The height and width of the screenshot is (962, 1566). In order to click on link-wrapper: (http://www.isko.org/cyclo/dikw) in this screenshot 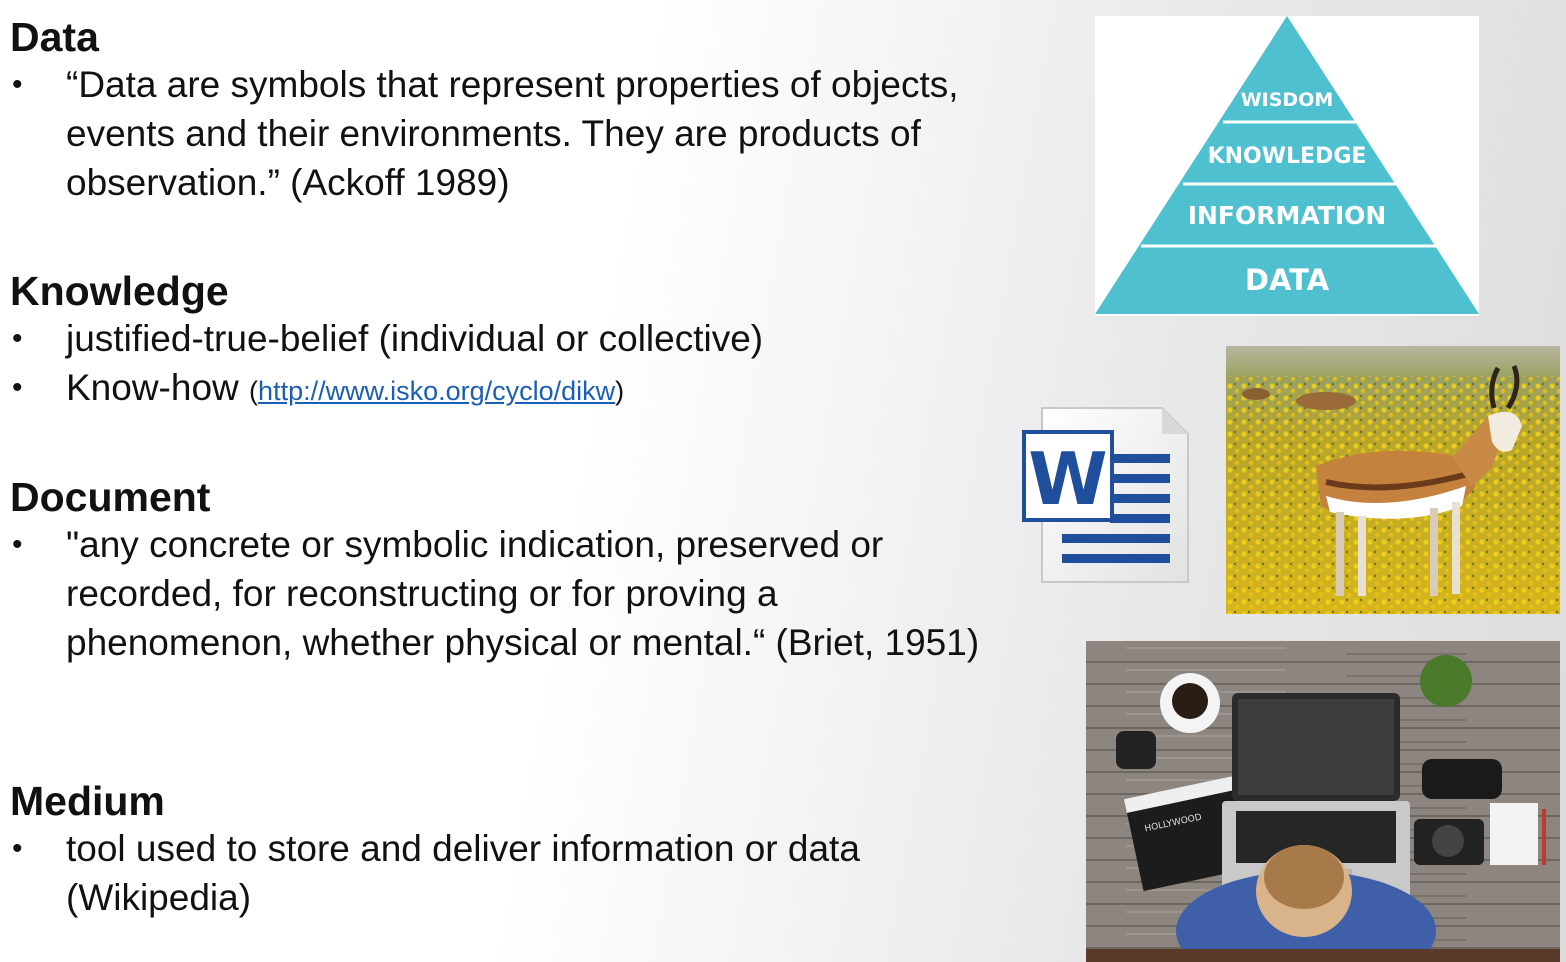, I will do `click(436, 391)`.